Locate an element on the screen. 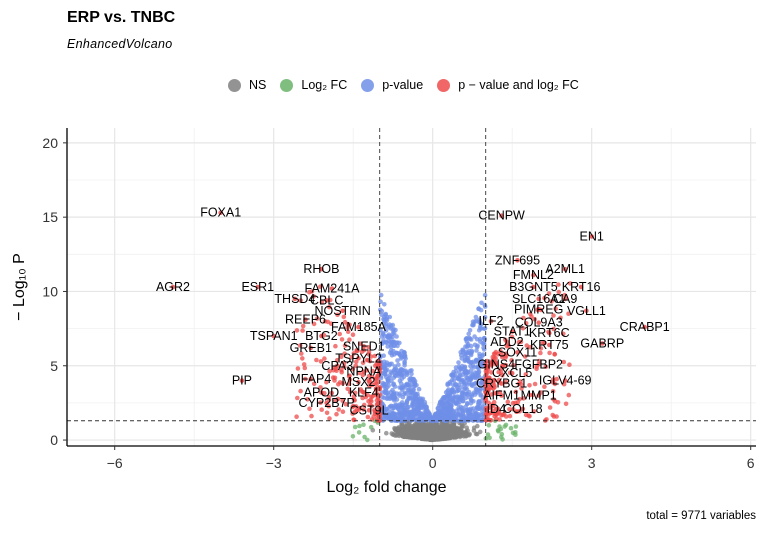  gene-label: FOXA1 is located at coordinates (220, 213).